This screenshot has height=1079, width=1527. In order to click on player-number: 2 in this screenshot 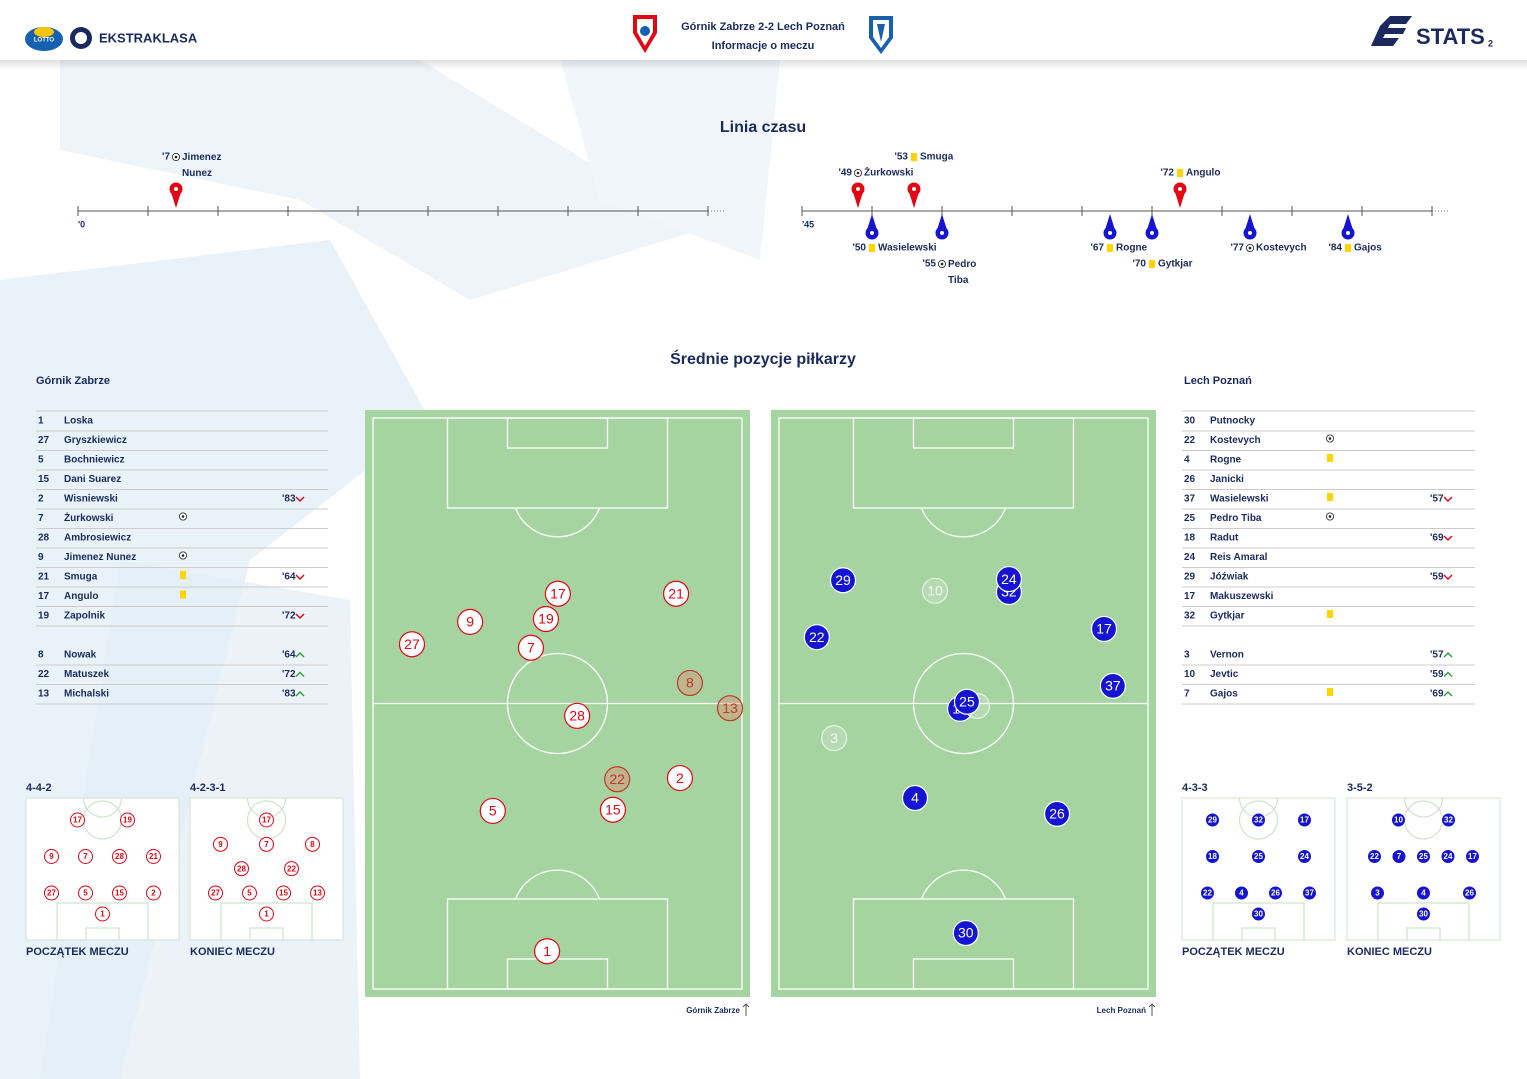, I will do `click(41, 499)`.